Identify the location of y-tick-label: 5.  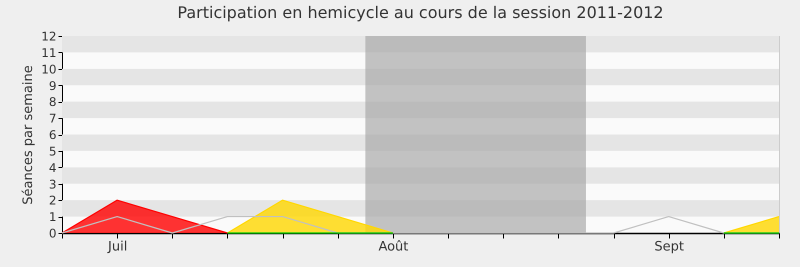
(52, 151).